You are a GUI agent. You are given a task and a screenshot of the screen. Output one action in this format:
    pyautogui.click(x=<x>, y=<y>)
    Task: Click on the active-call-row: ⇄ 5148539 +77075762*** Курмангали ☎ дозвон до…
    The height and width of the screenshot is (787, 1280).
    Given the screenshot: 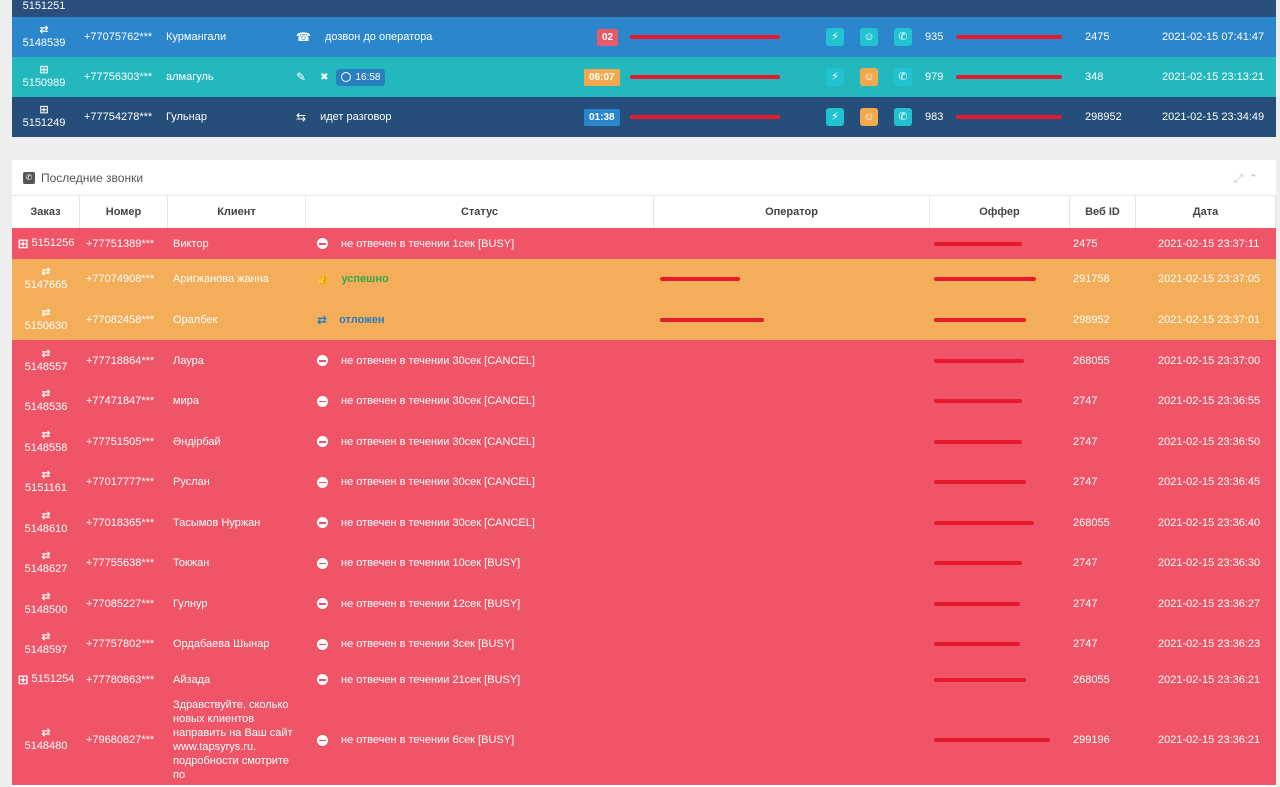 What is the action you would take?
    pyautogui.click(x=644, y=37)
    